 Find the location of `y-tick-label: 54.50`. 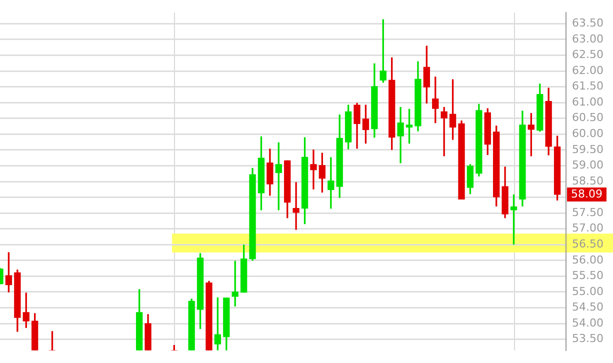

y-tick-label: 54.50 is located at coordinates (588, 307).